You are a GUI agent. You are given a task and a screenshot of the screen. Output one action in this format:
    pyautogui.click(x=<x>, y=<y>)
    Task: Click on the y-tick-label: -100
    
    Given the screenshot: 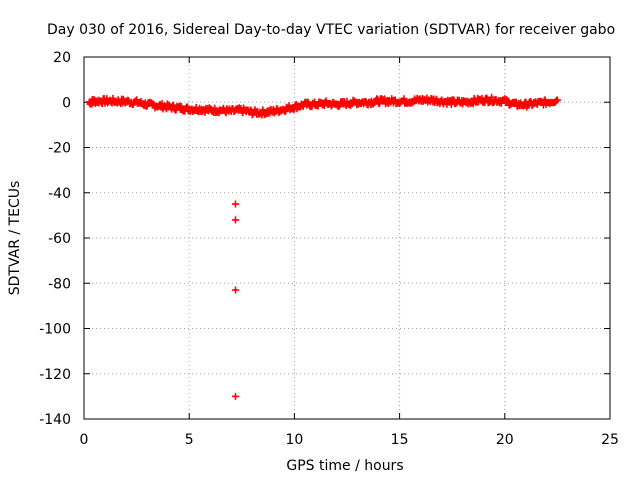 What is the action you would take?
    pyautogui.click(x=55, y=330)
    